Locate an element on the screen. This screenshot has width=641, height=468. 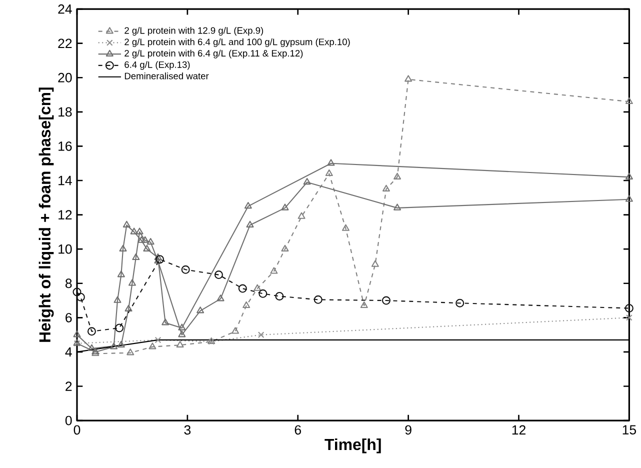
x-tick-label: 15 is located at coordinates (629, 429).